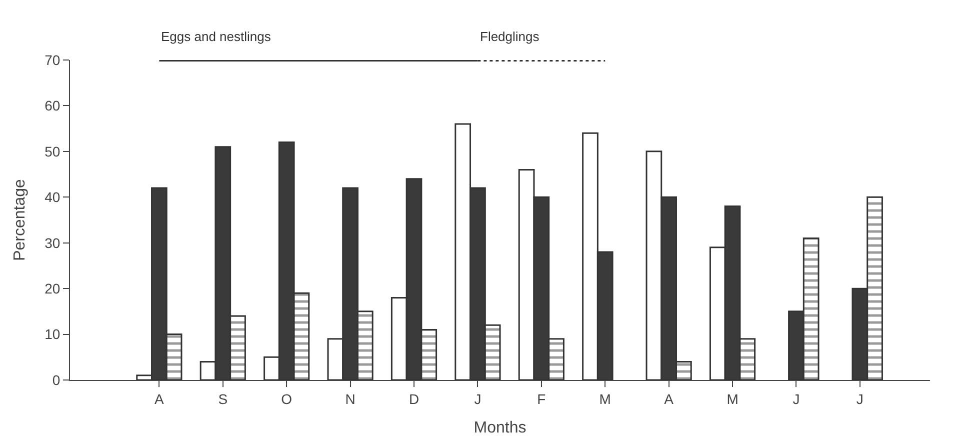 The height and width of the screenshot is (445, 970). Describe the element at coordinates (52, 334) in the screenshot. I see `y-tick-label: 10` at that location.